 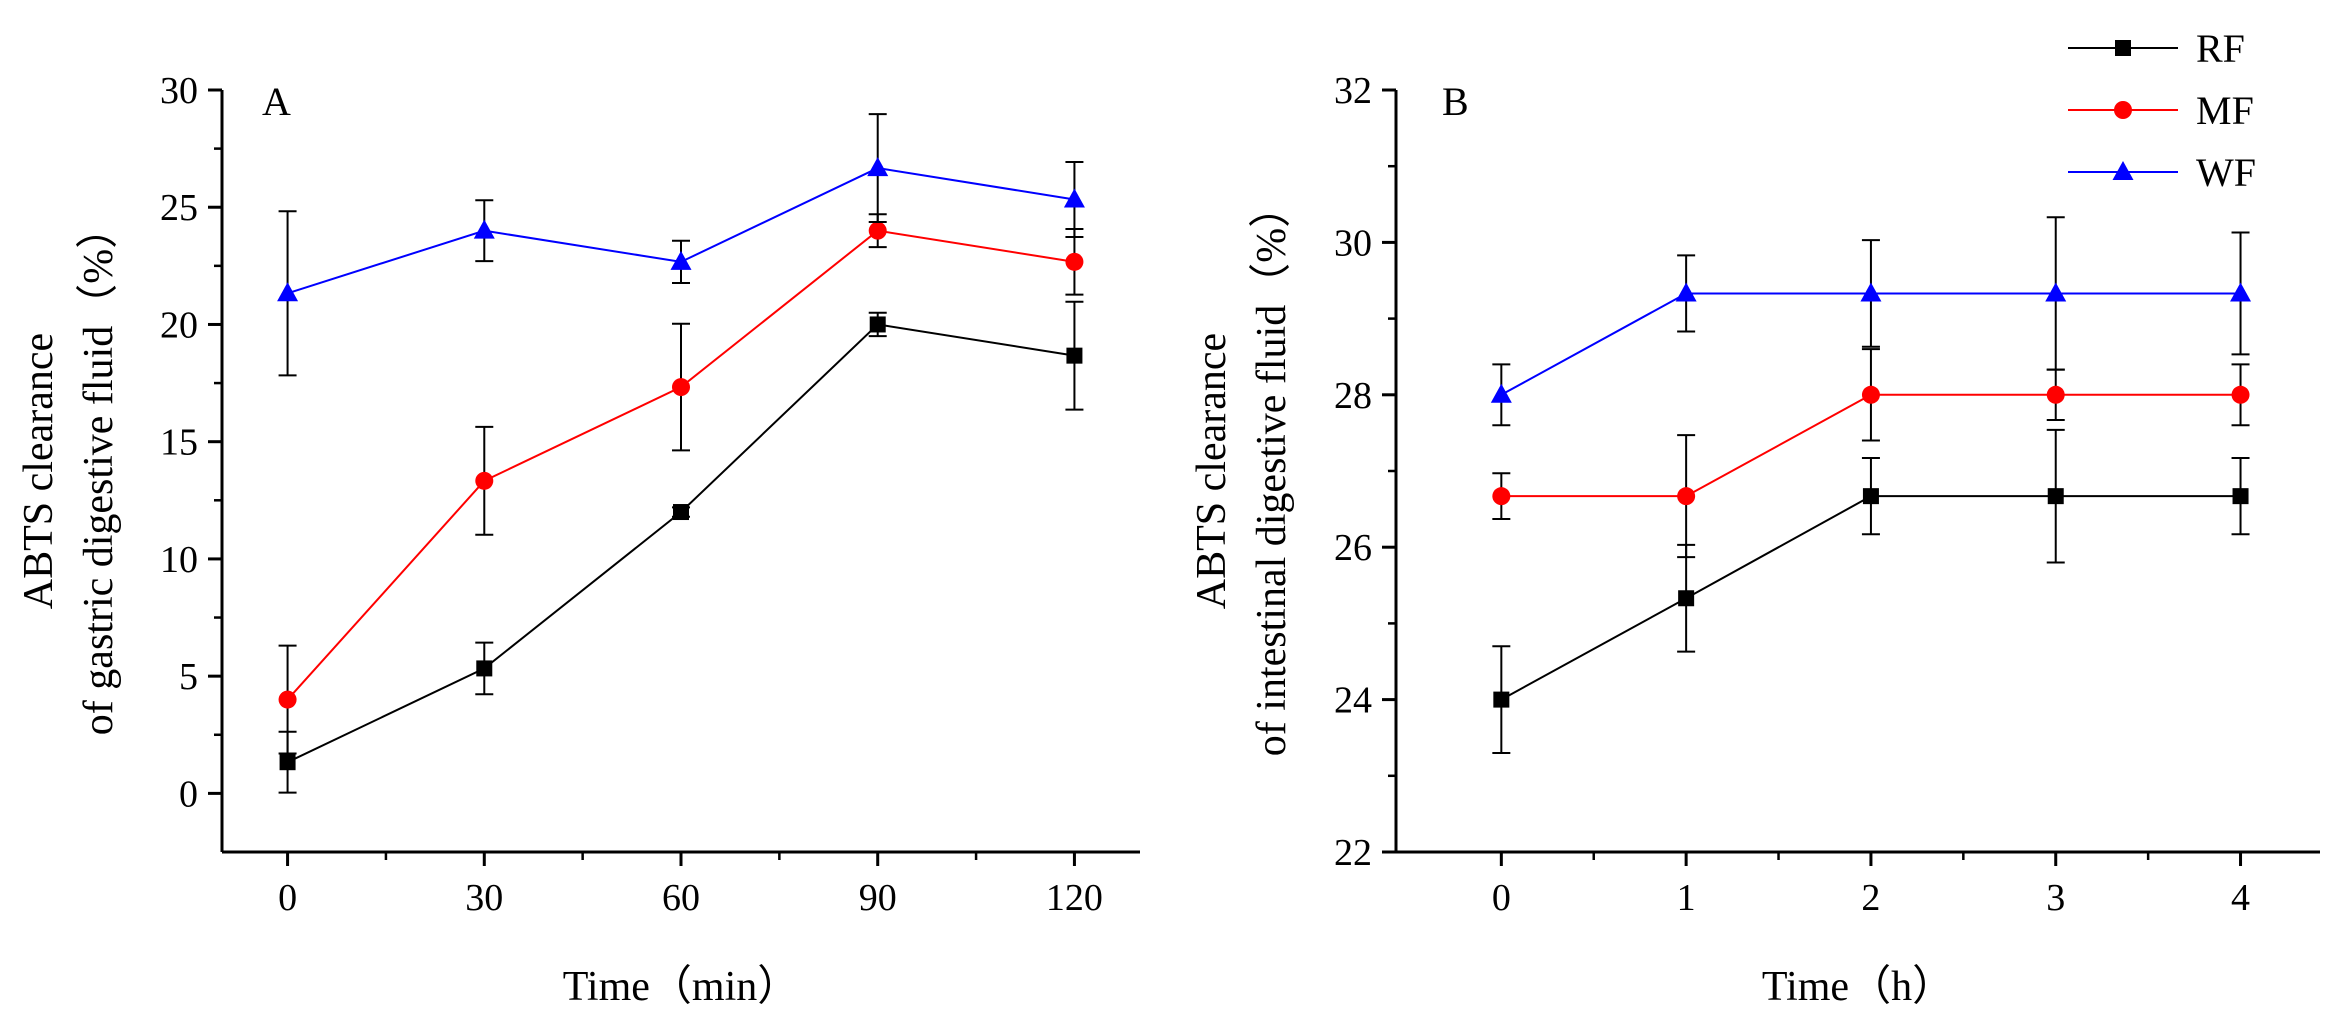 I want to click on panel-a-y-axis-title-line2: of gastric digestive fluid（%）, so click(x=99, y=471).